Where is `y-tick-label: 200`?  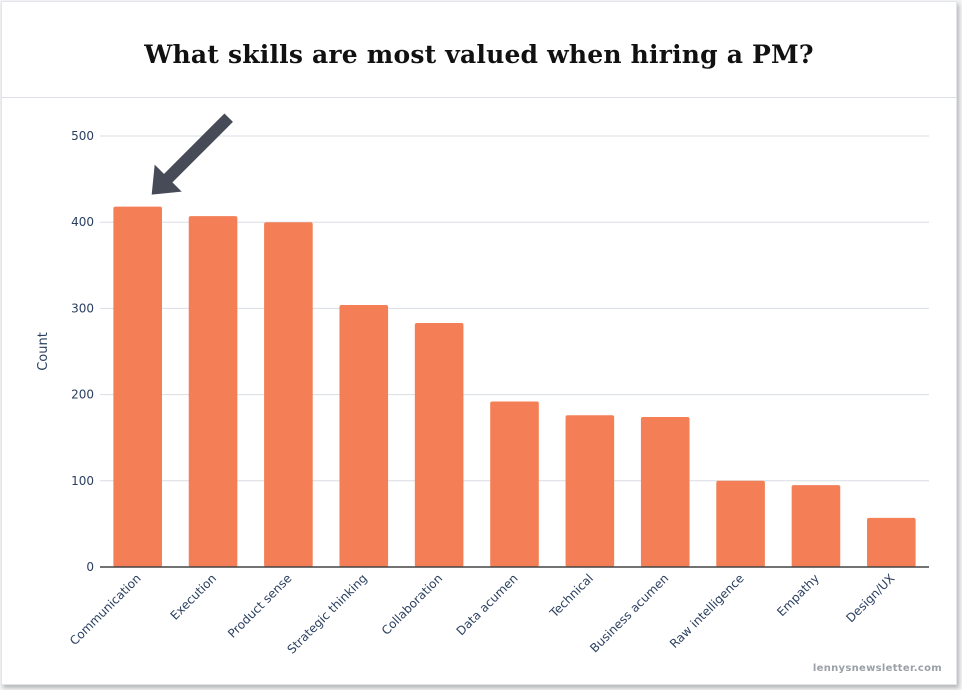
y-tick-label: 200 is located at coordinates (82, 395).